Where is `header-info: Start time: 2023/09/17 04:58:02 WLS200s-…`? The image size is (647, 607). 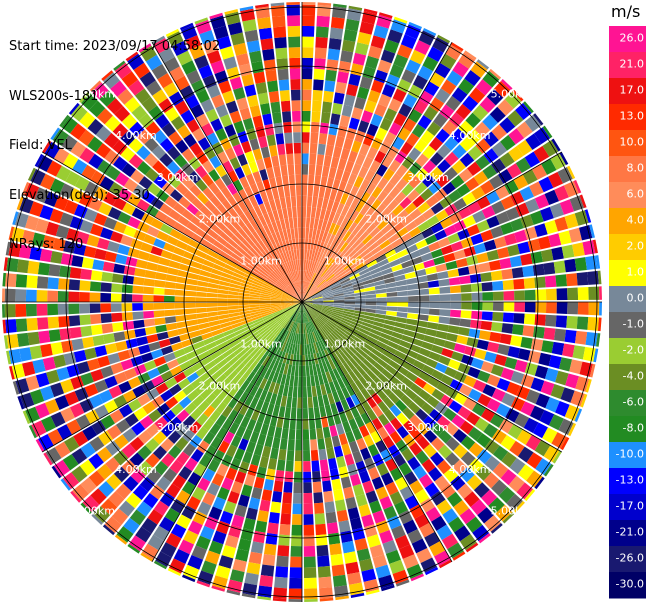
header-info: Start time: 2023/09/17 04:58:02 WLS200s-… is located at coordinates (114, 138).